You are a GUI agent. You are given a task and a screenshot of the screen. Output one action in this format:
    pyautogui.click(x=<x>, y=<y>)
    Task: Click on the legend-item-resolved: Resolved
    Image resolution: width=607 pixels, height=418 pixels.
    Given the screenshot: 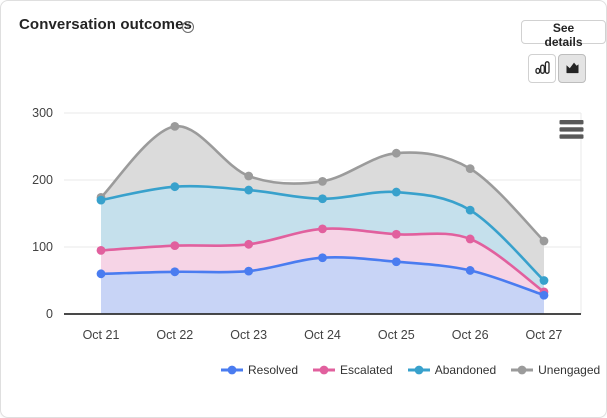 What is the action you would take?
    pyautogui.click(x=259, y=370)
    